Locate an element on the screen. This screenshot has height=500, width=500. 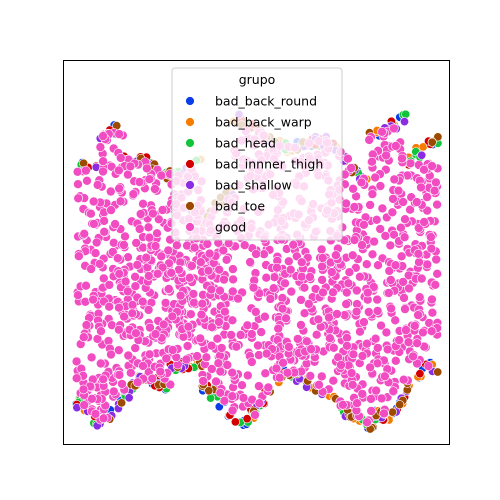
scatter-point-1904 is located at coordinates (220, 371).